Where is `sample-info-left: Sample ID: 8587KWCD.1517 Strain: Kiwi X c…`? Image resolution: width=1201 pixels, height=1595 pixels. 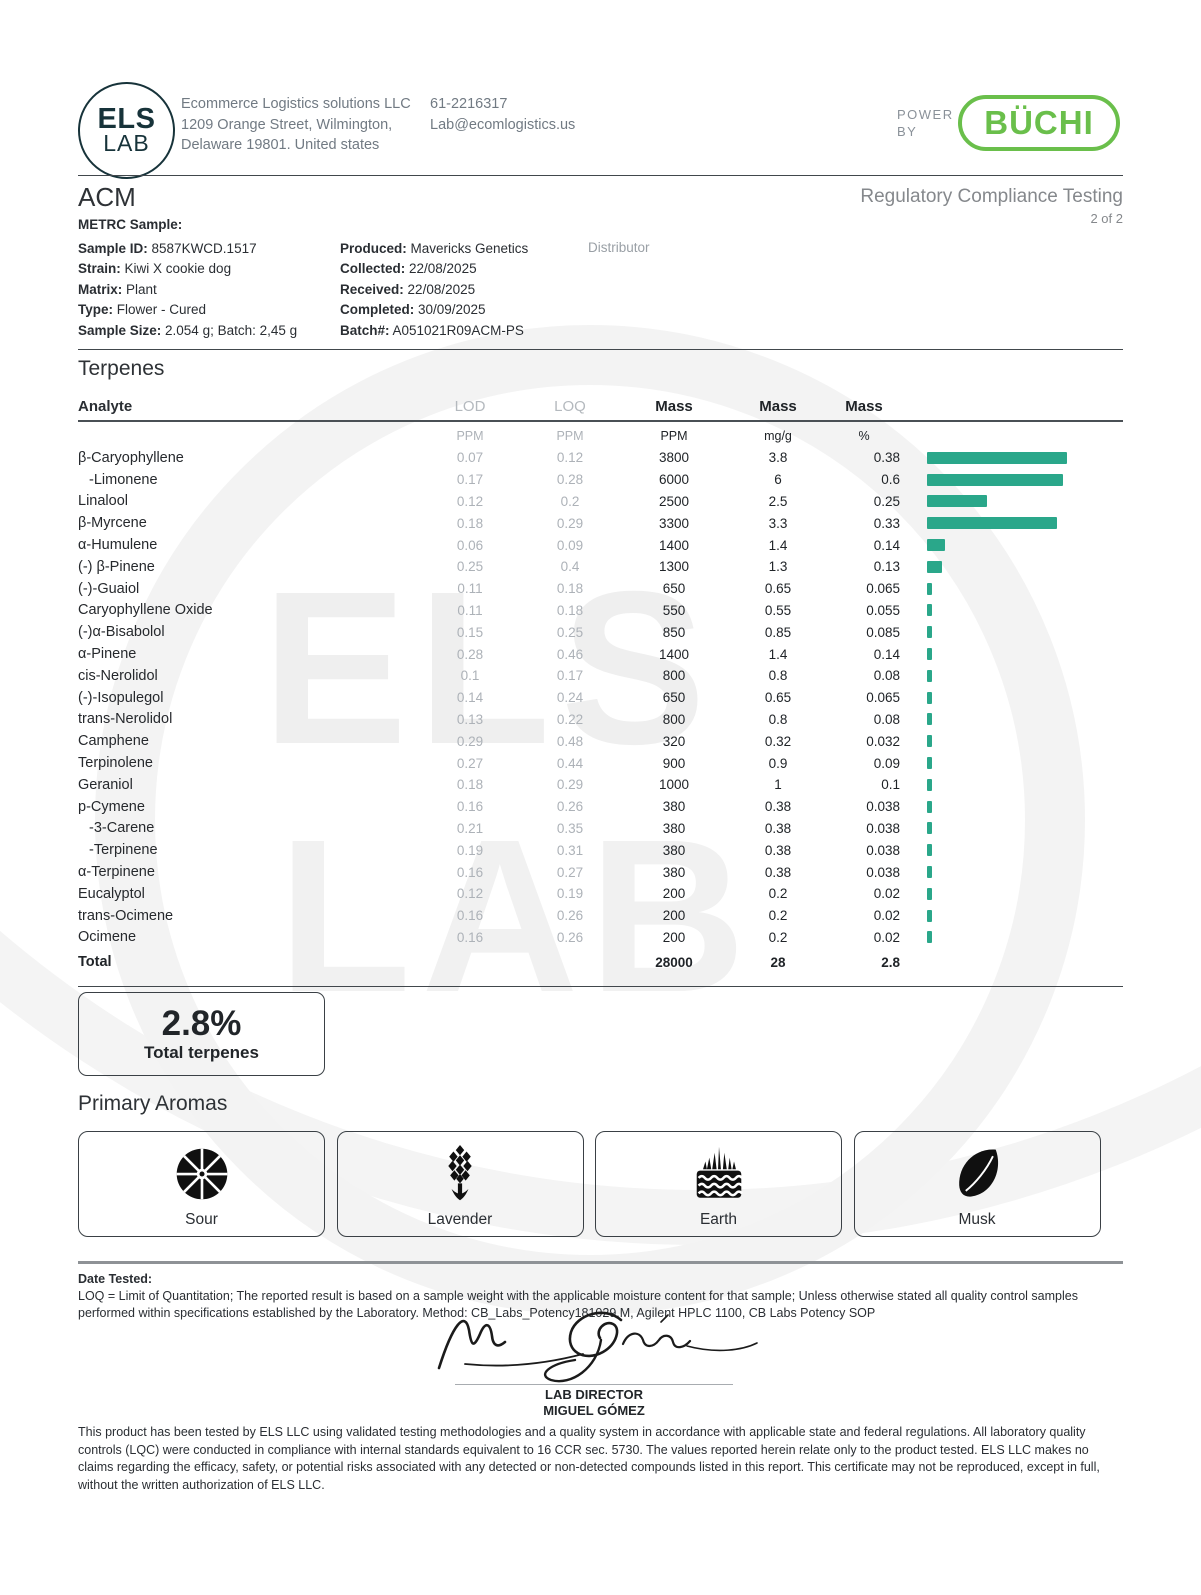
sample-info-left: Sample ID: 8587KWCD.1517 Strain: Kiwi X c… is located at coordinates (187, 290).